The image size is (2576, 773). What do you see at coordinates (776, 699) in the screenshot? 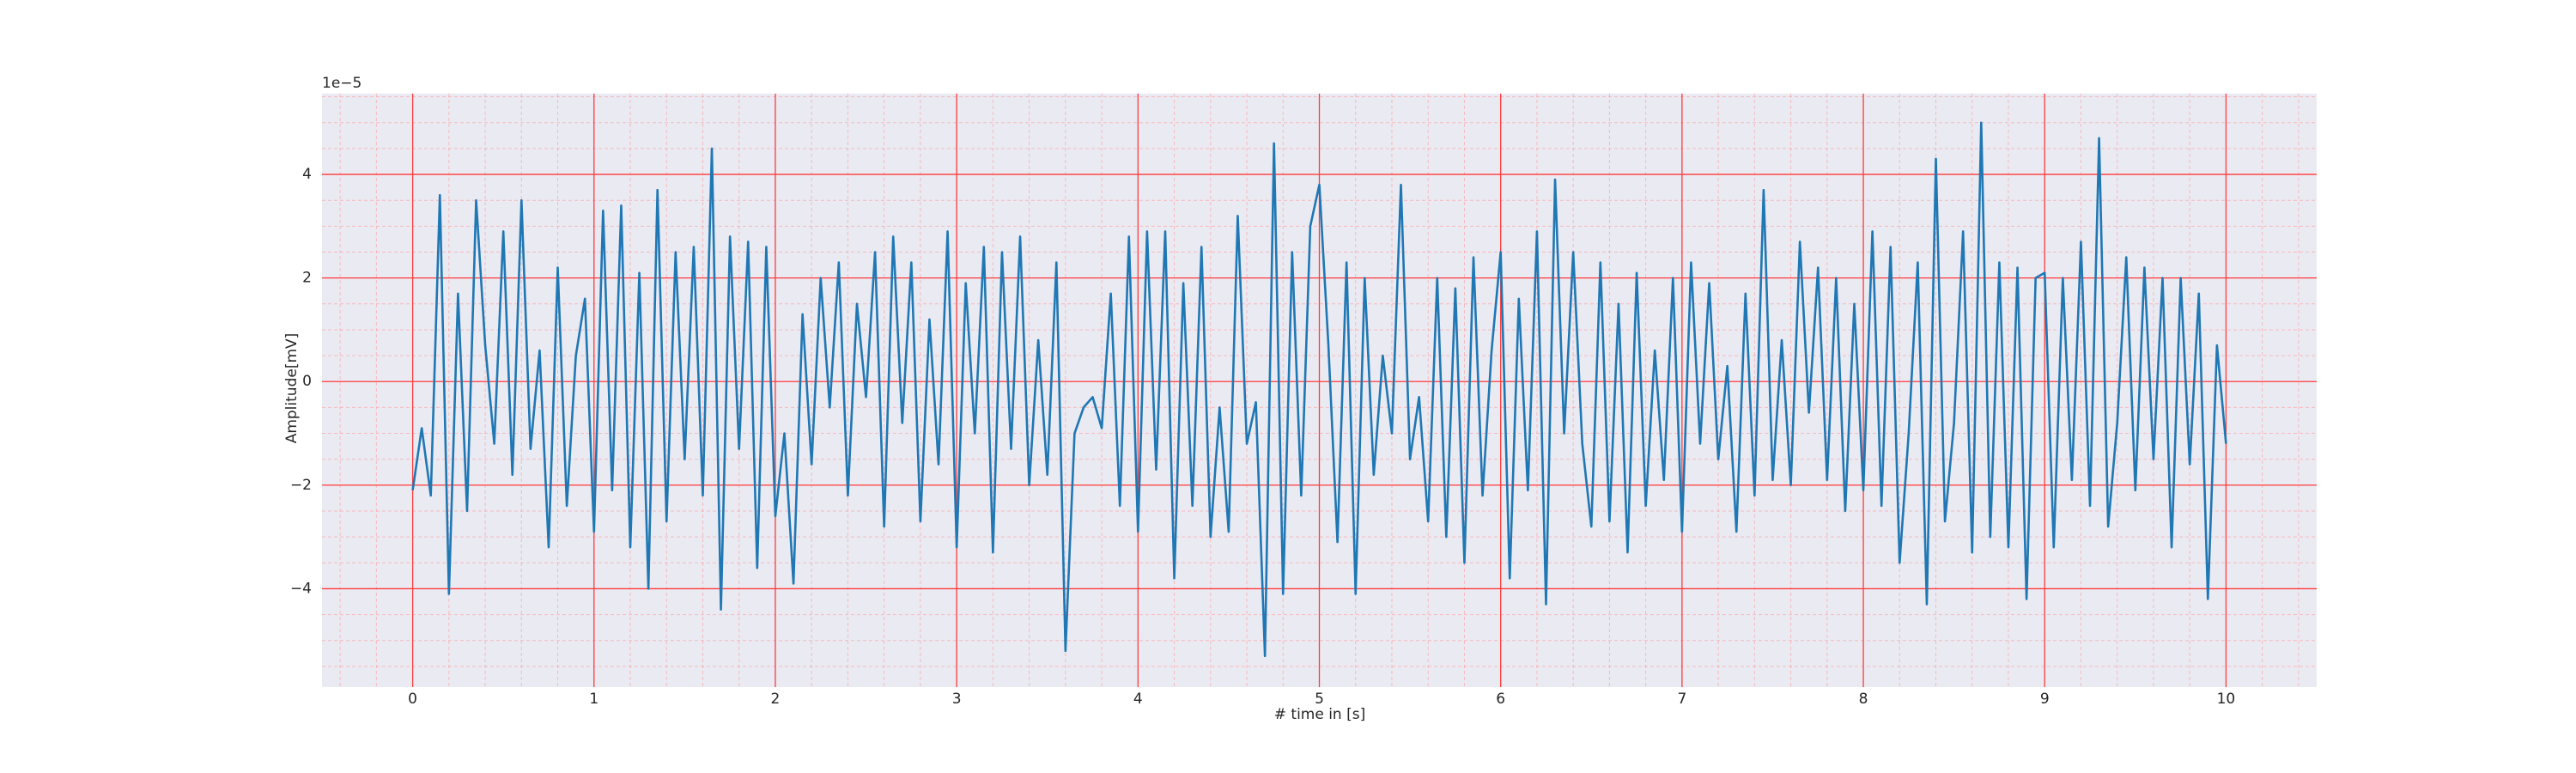
I see `x-tick-label: 2` at bounding box center [776, 699].